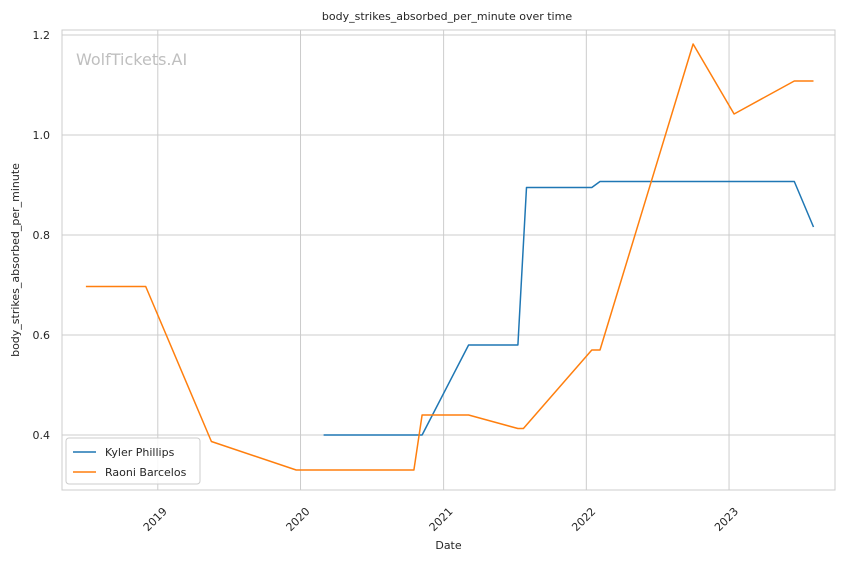  I want to click on legend: Kyler Phillips Raoni Barcelos, so click(133, 461).